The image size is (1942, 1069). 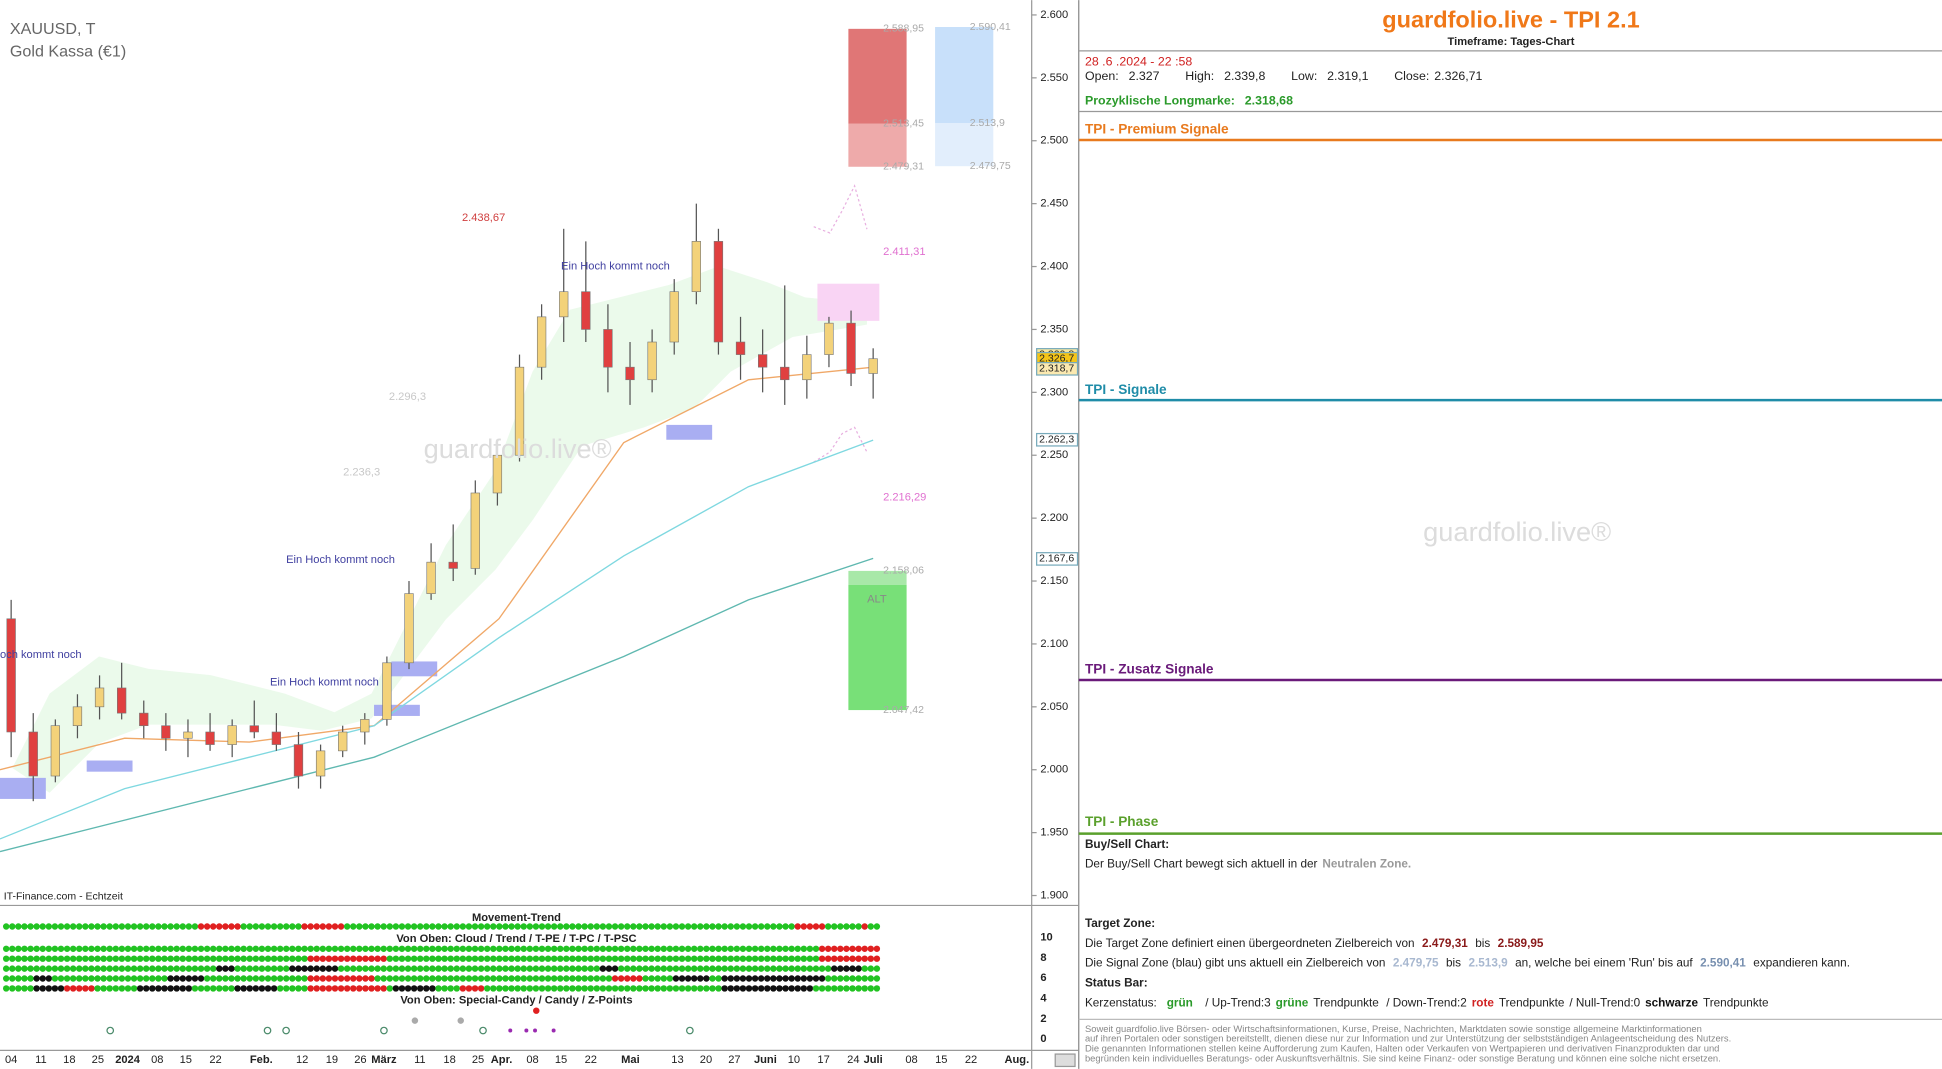 What do you see at coordinates (1445, 943) in the screenshot?
I see `value: 2.479,31` at bounding box center [1445, 943].